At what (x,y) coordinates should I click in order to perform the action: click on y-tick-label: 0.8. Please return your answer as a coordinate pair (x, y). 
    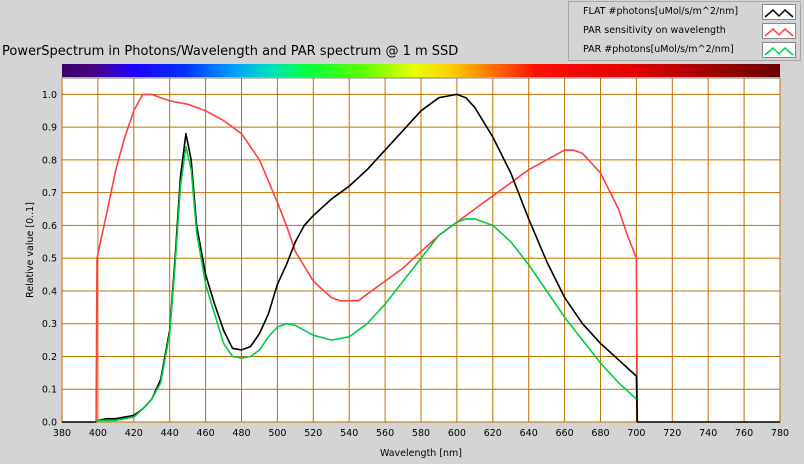
    Looking at the image, I should click on (49, 160).